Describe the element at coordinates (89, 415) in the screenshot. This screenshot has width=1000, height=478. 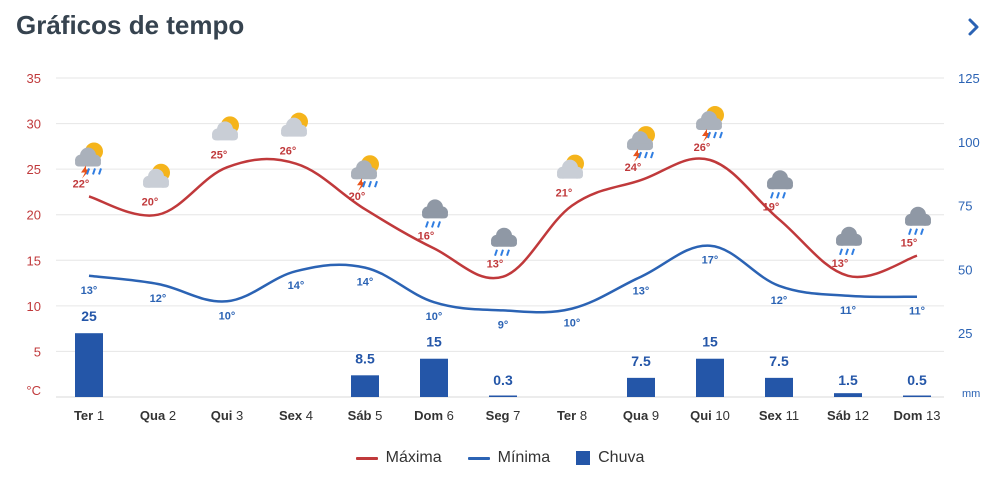
I see `x-tick-label: Ter 1` at that location.